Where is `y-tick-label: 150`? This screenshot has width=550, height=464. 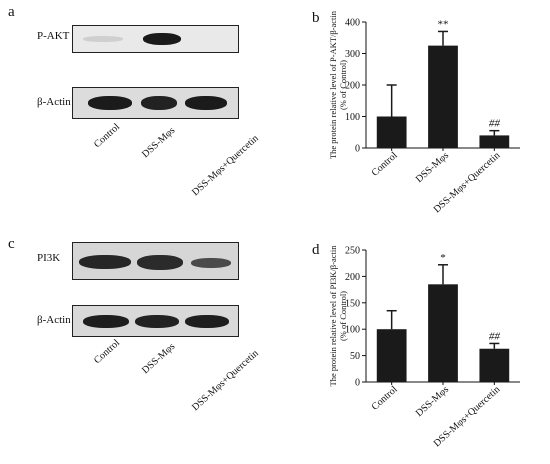 y-tick-label: 150 is located at coordinates (352, 303).